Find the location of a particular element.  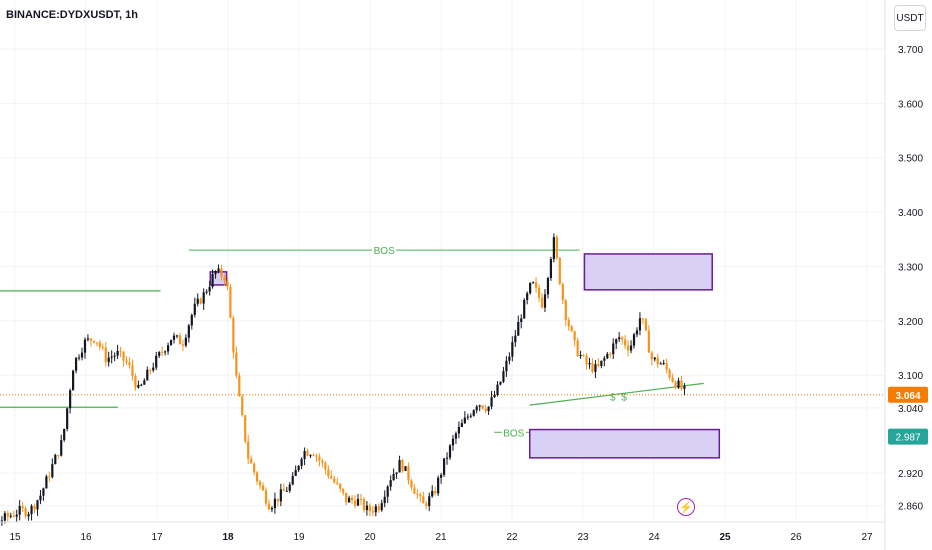

time-tick-label: 25 is located at coordinates (725, 537).